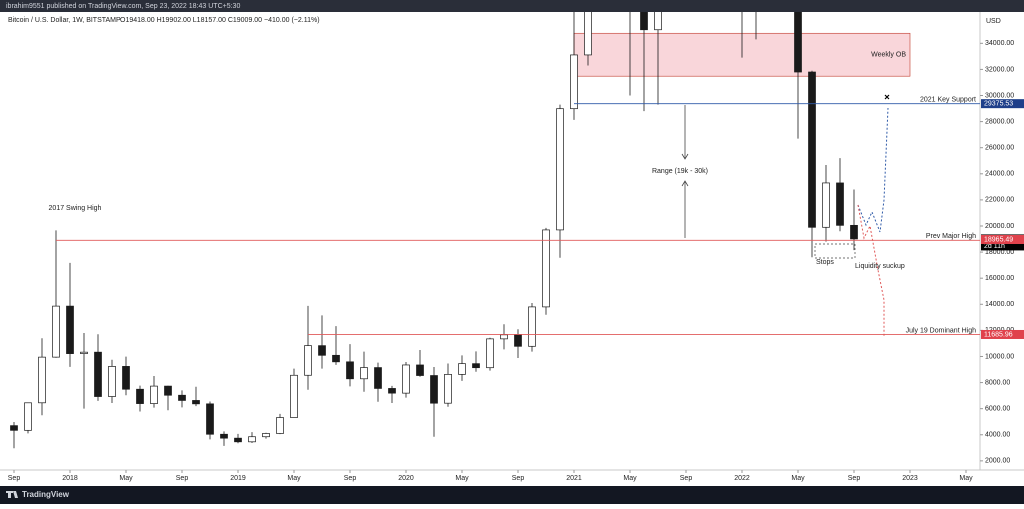 The image size is (1024, 509). Describe the element at coordinates (406, 478) in the screenshot. I see `x-tick-label: 2020` at that location.